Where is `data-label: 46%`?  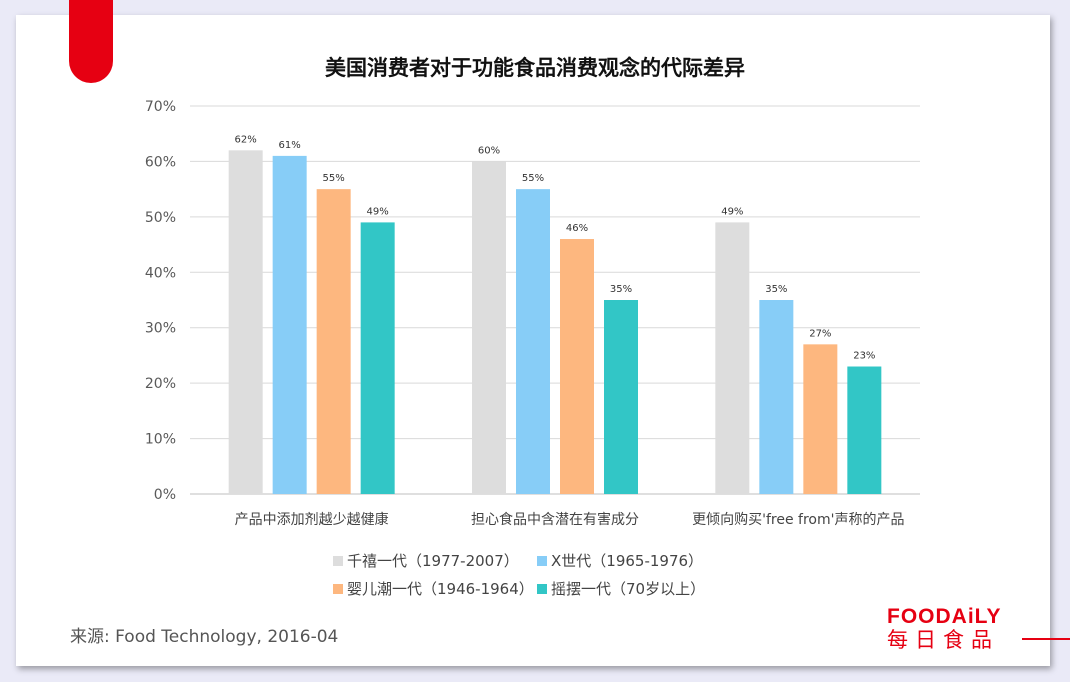
data-label: 46% is located at coordinates (577, 228).